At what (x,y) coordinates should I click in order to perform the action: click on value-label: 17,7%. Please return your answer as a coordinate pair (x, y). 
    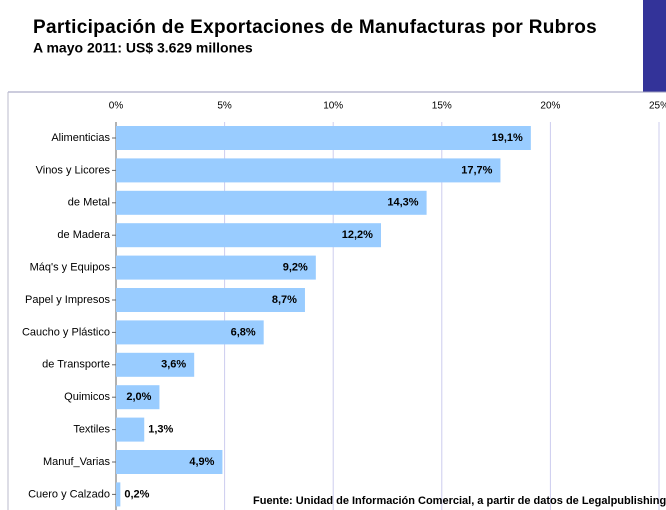
    Looking at the image, I should click on (476, 170).